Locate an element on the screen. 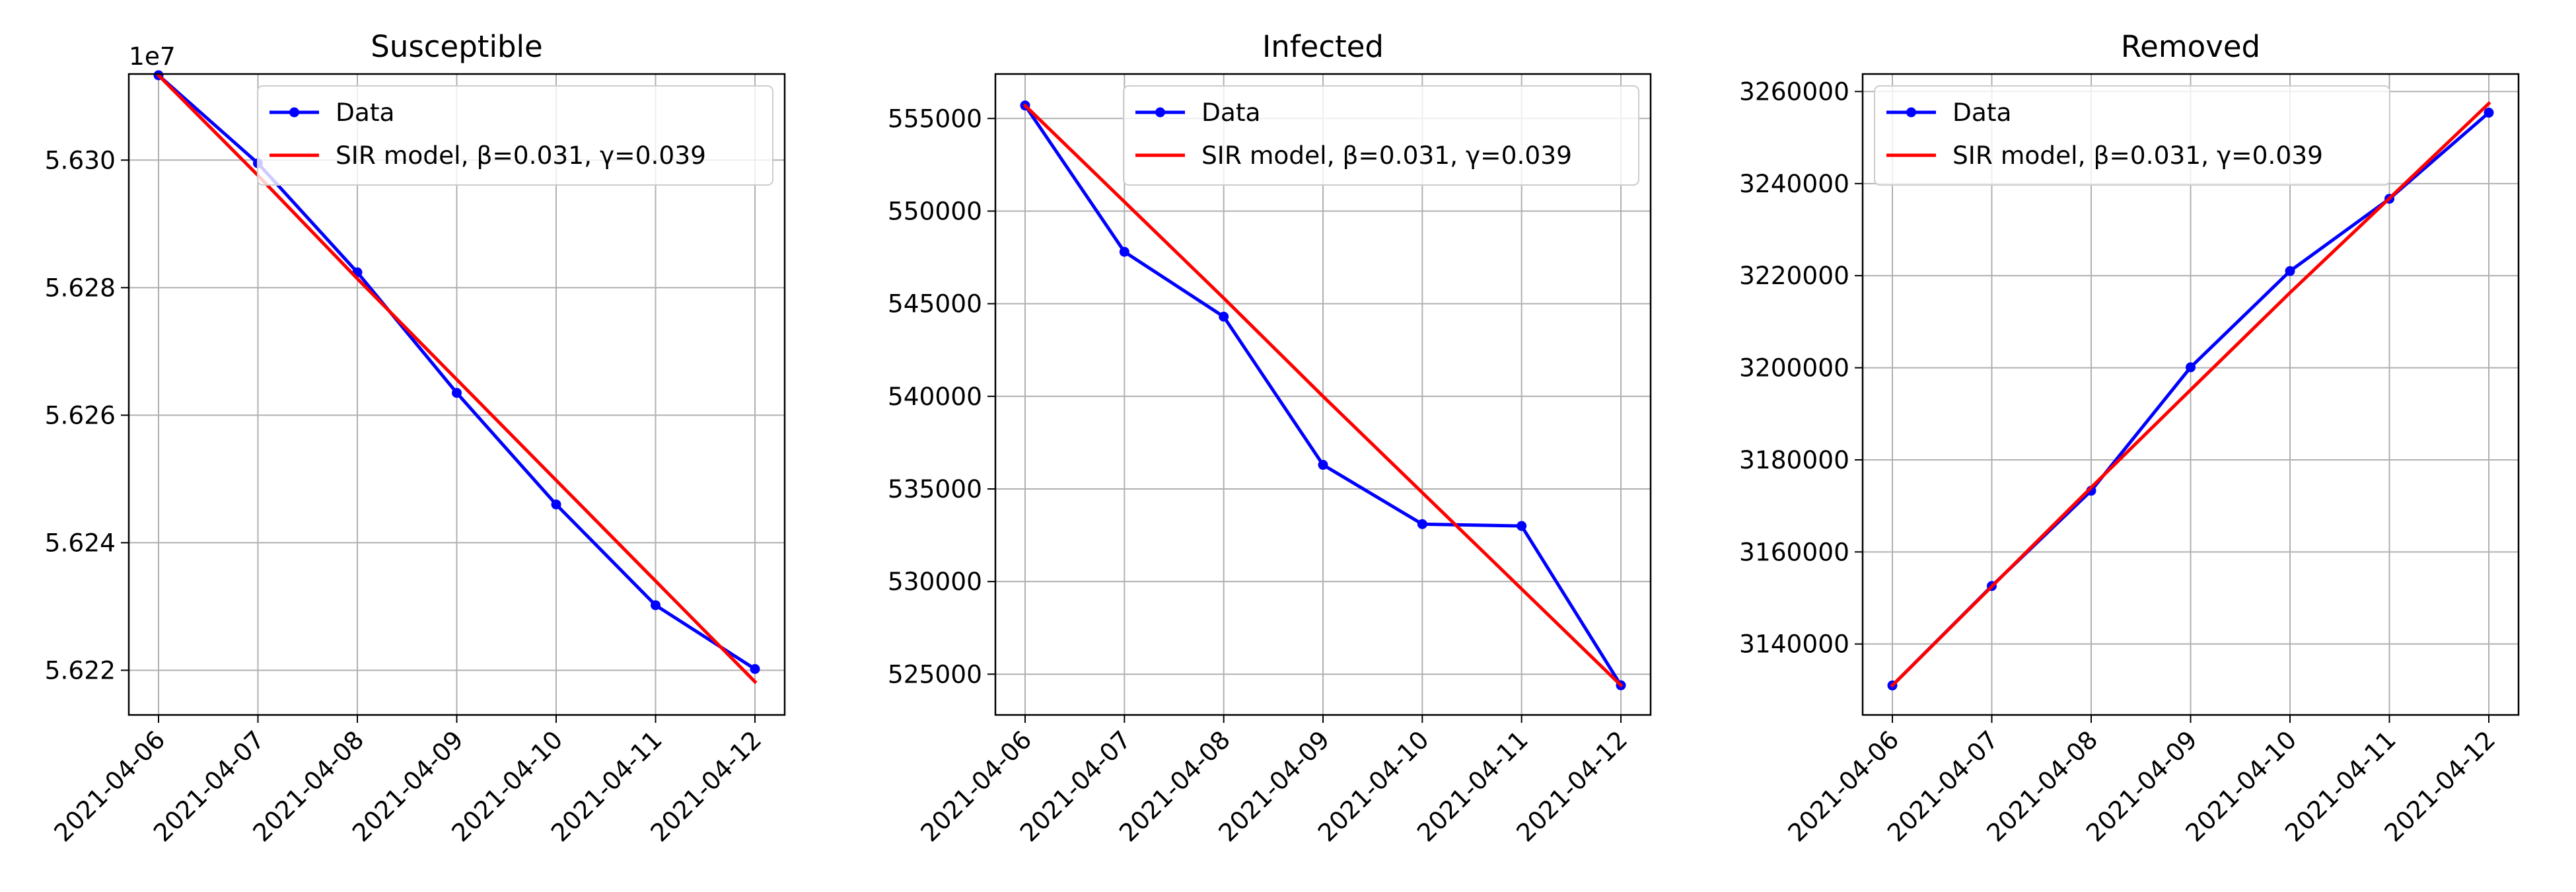 This screenshot has height=892, width=2576. y-tick-label: 3140000 is located at coordinates (1794, 644).